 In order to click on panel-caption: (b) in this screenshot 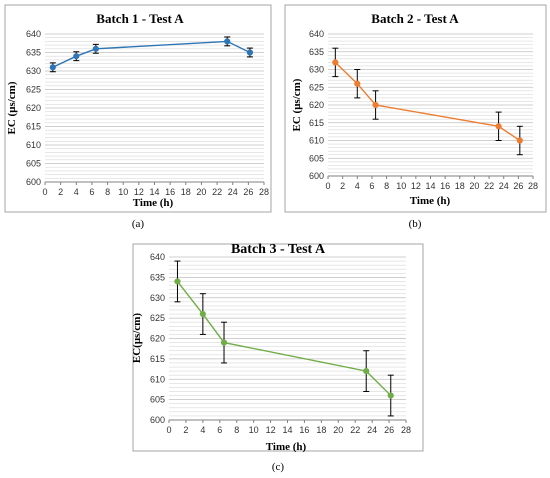, I will do `click(415, 224)`.